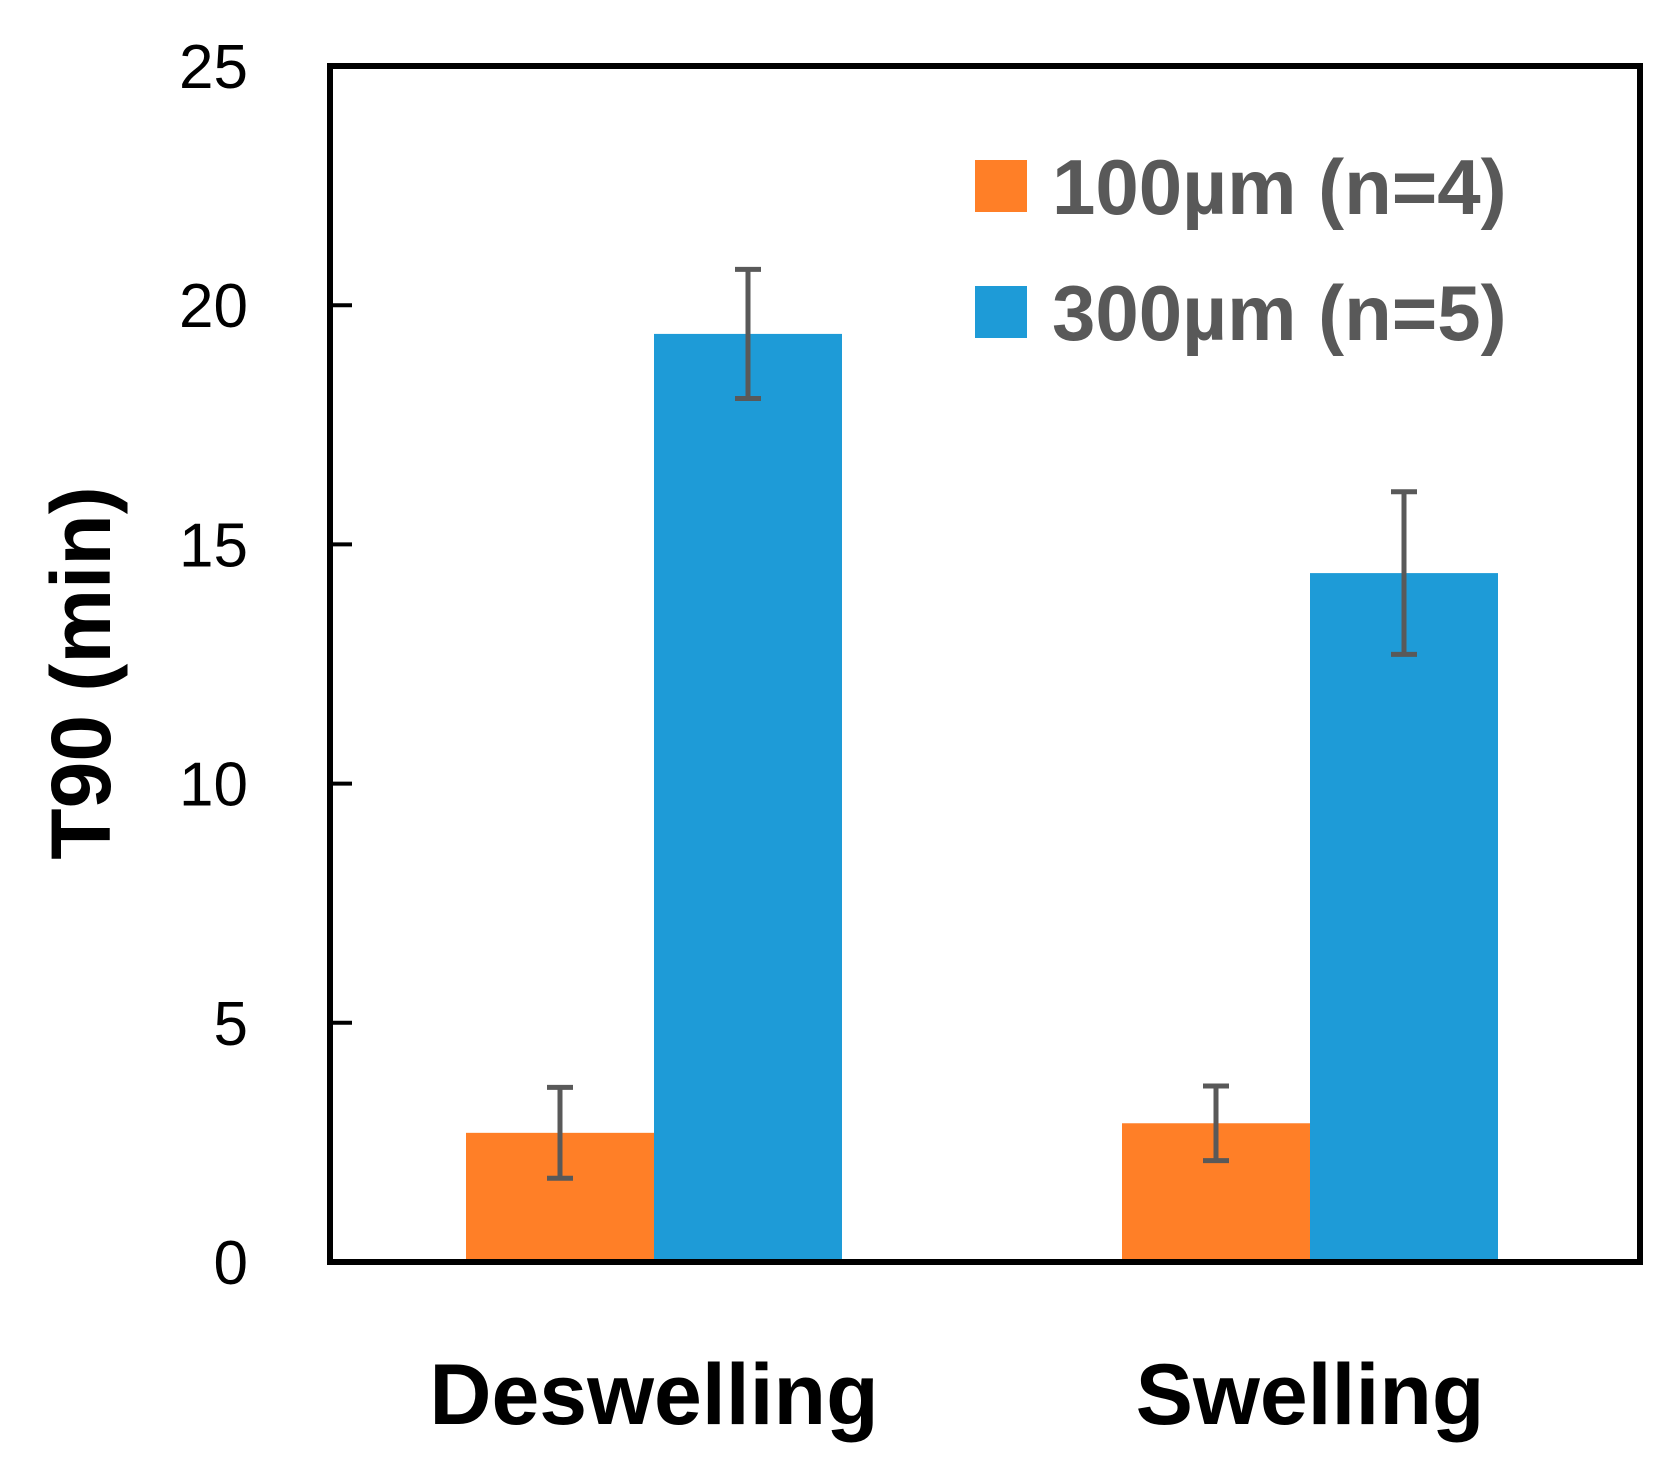 This screenshot has width=1668, height=1459. Describe the element at coordinates (213, 785) in the screenshot. I see `y-tick-label-10: 10` at that location.